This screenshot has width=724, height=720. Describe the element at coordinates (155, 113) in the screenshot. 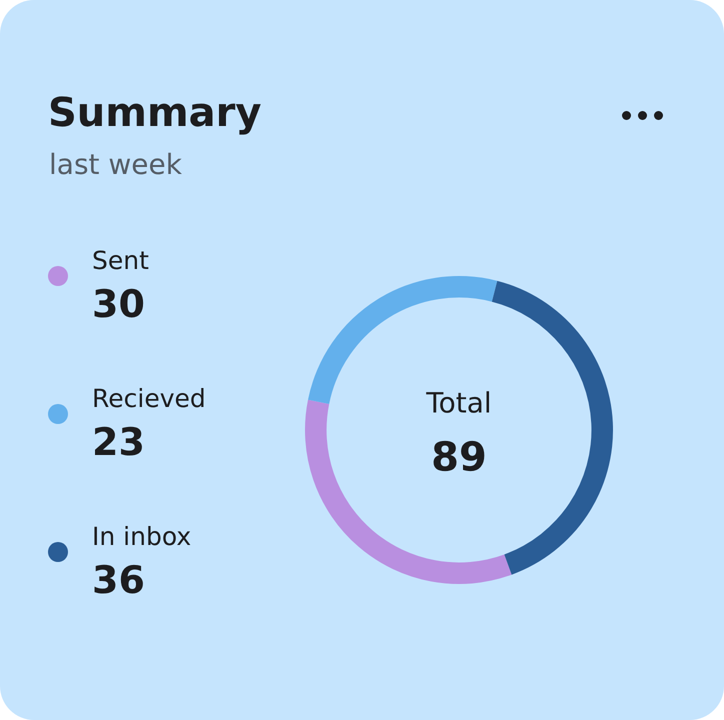

I see `chart-title: Summary` at that location.